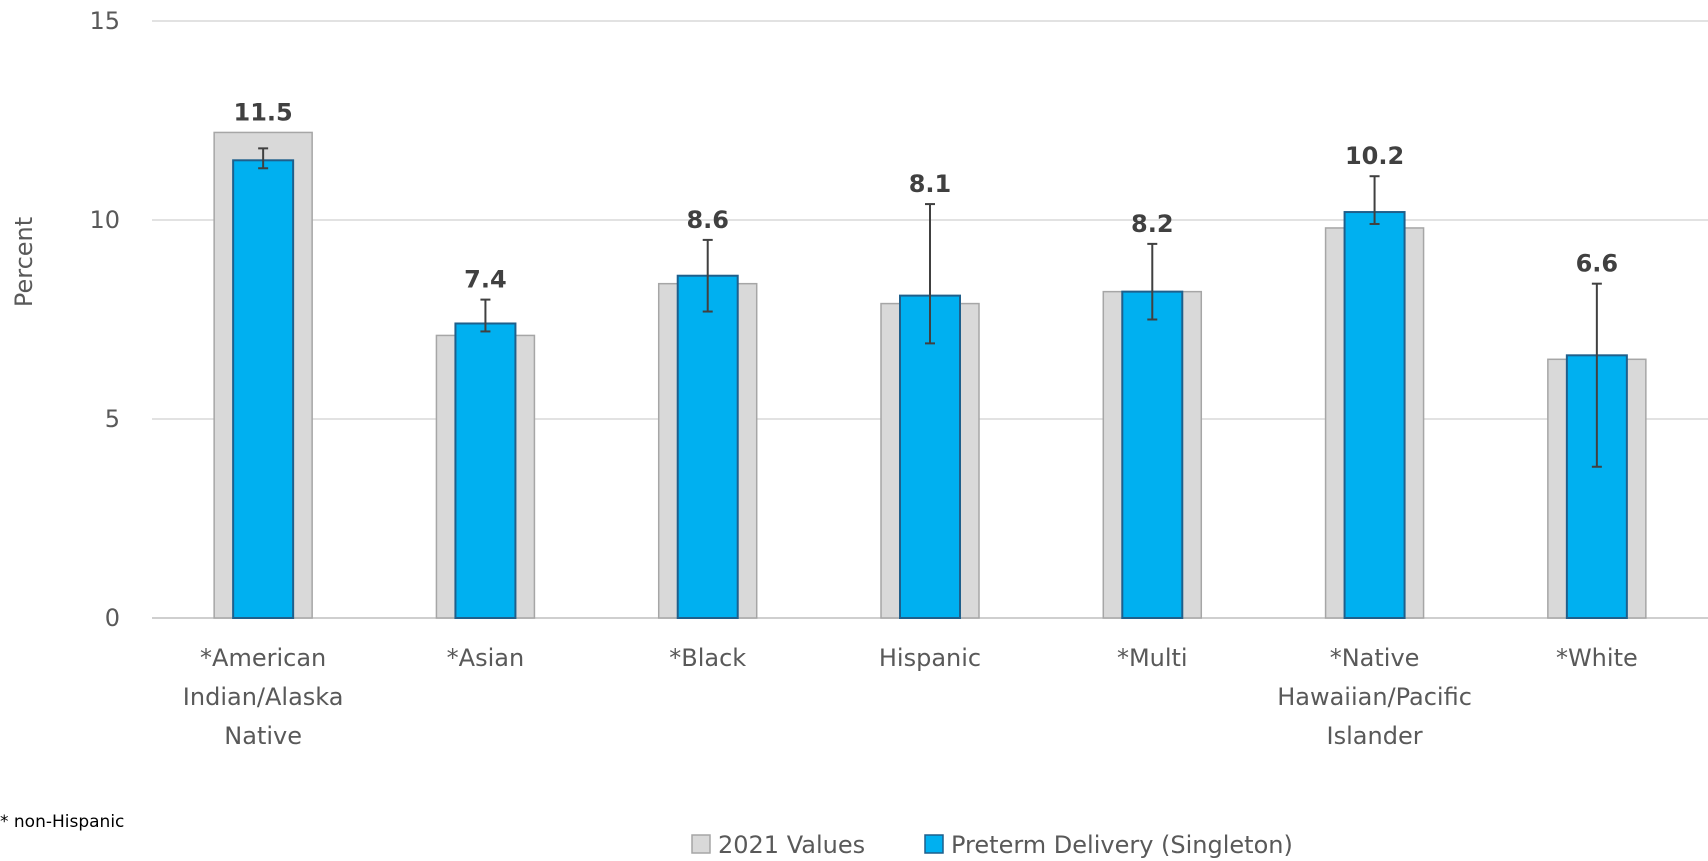 This screenshot has width=1708, height=861. I want to click on y-tick-label: 0, so click(112, 618).